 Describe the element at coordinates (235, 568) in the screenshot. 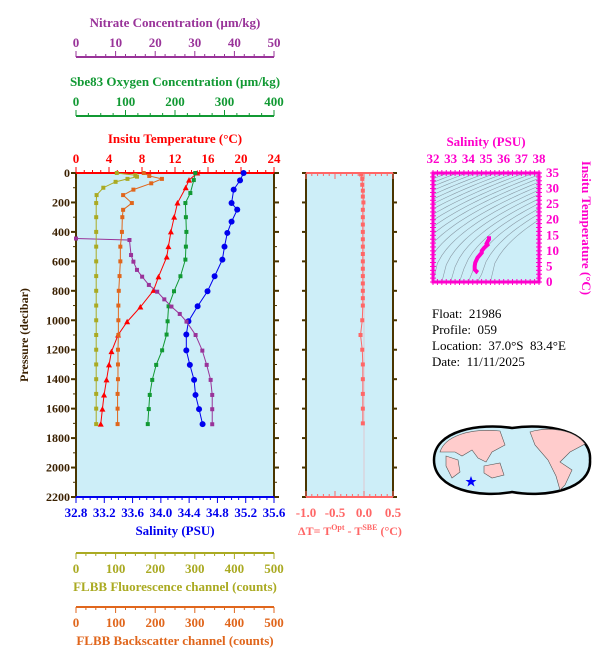

I see `fluor-tick-label: 400` at that location.